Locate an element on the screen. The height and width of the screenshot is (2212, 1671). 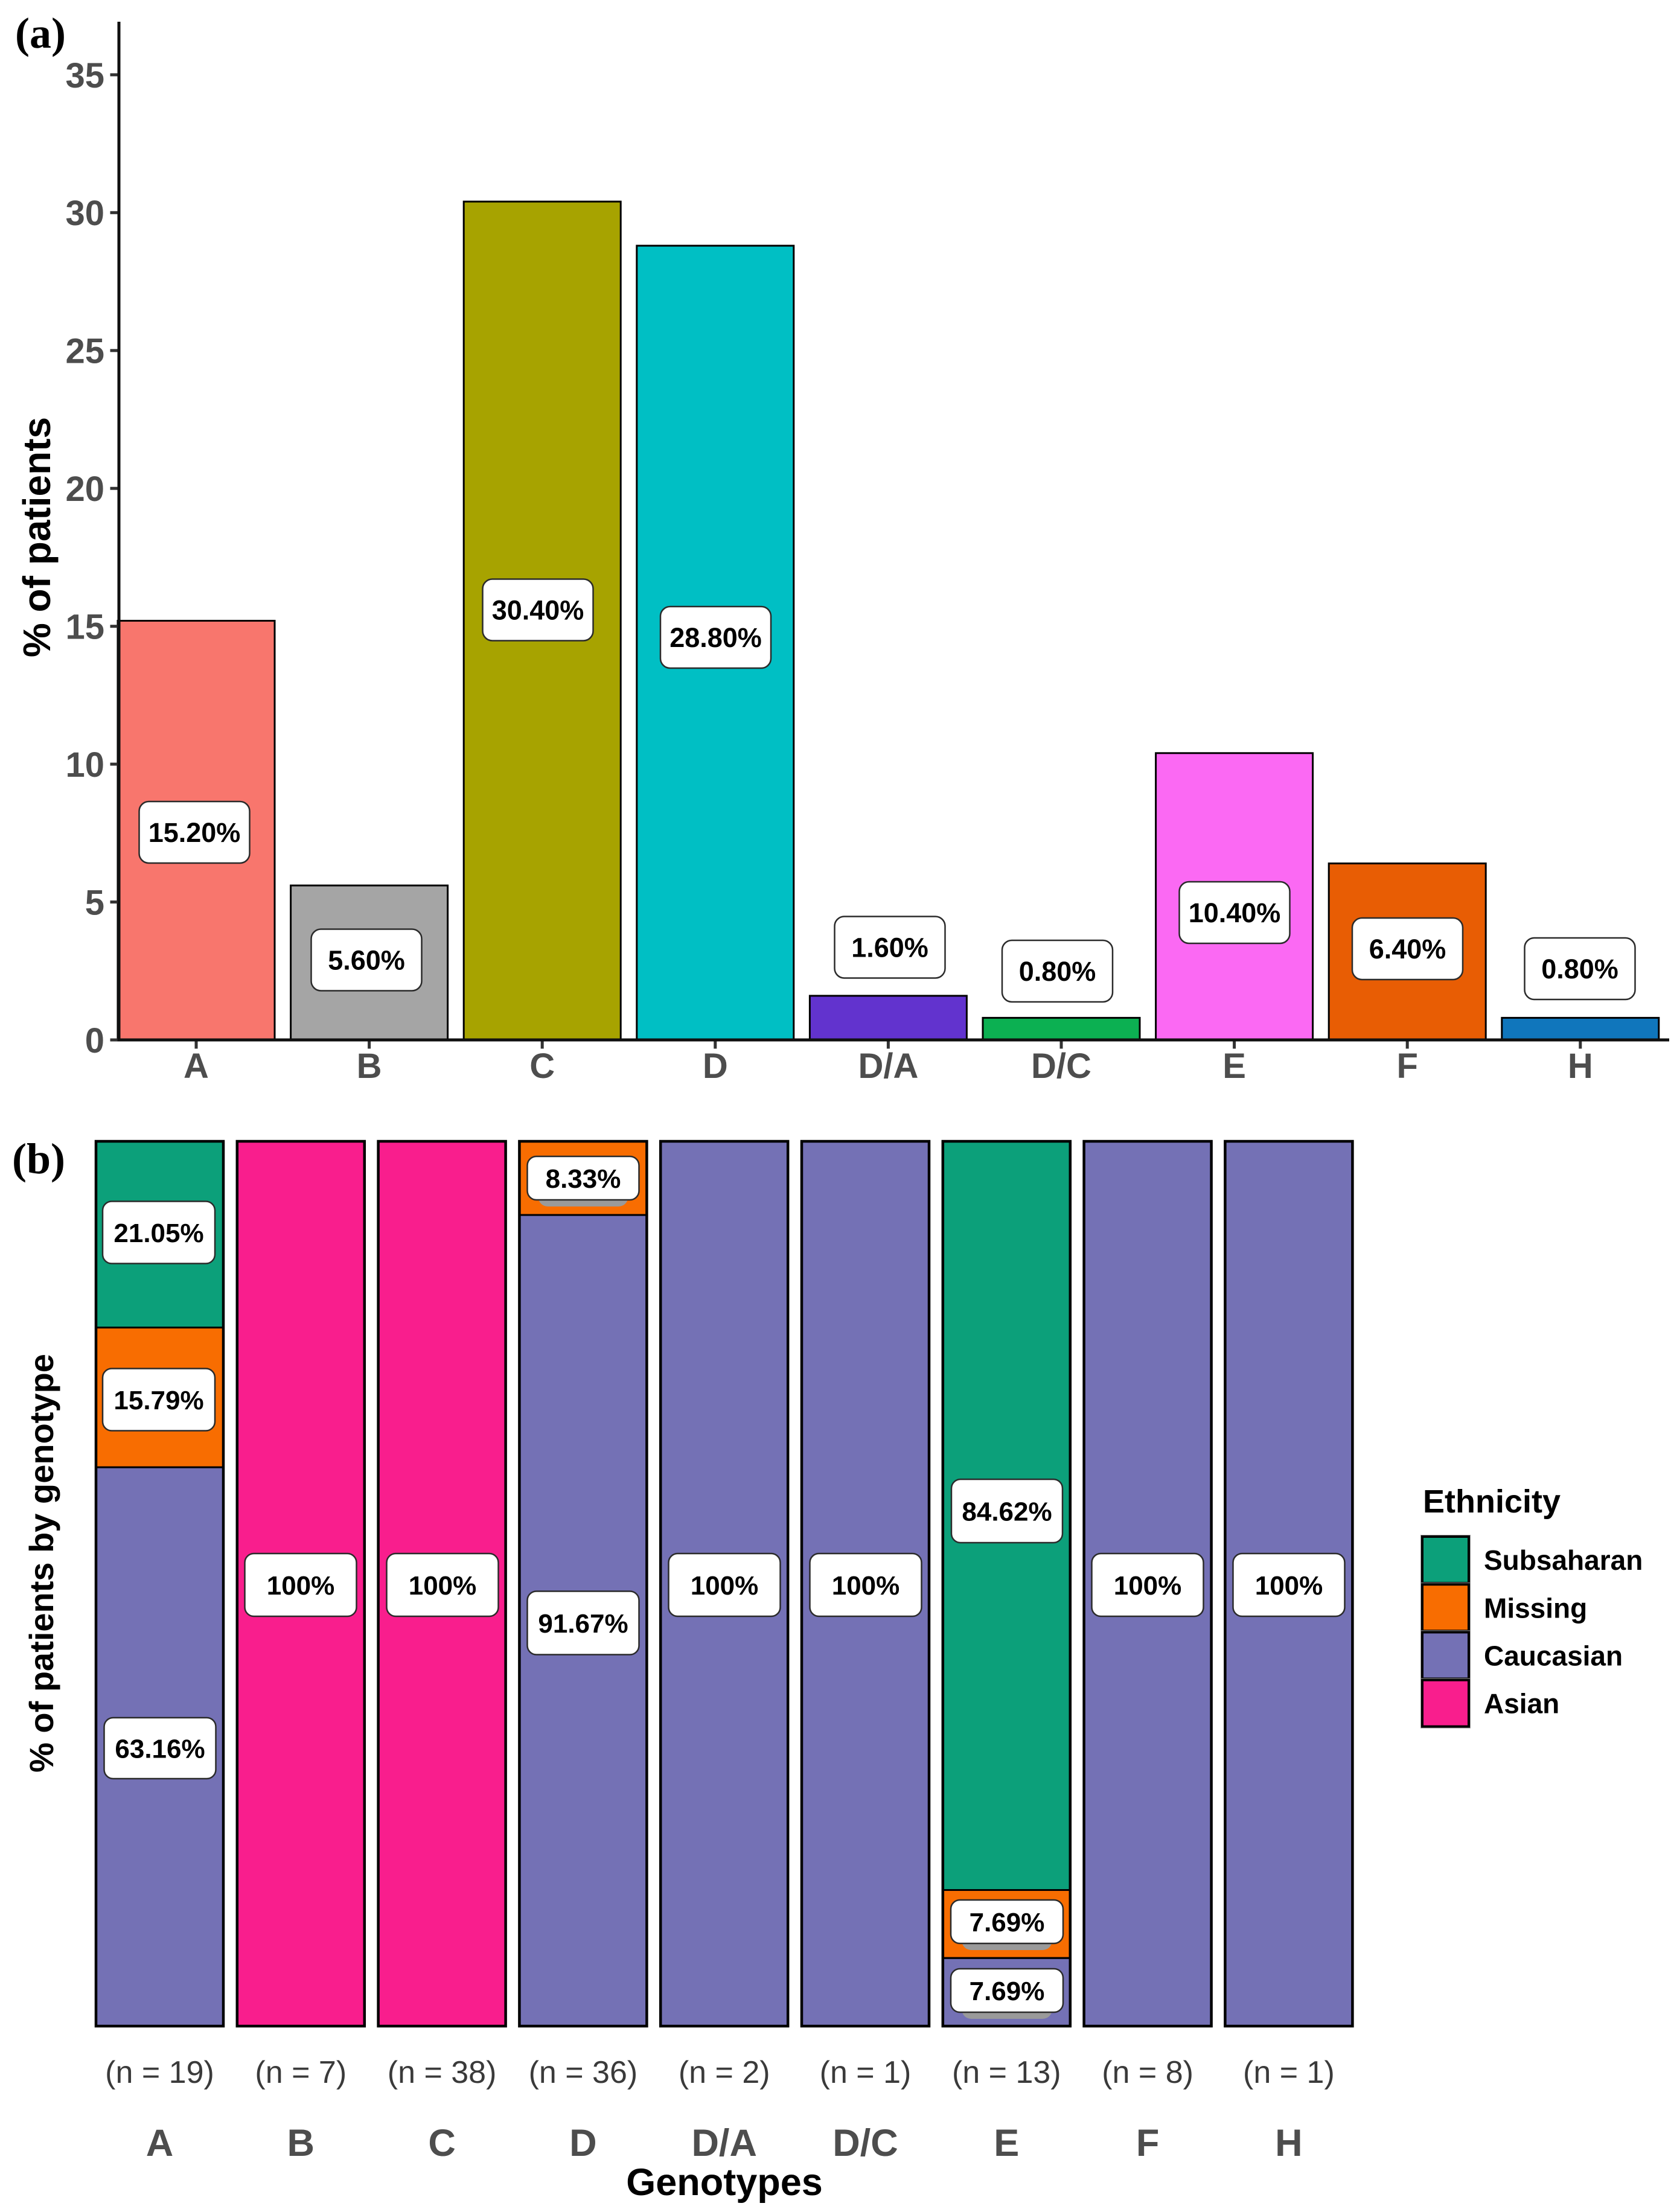
svg-text: (n = 2) is located at coordinates (725, 2072).